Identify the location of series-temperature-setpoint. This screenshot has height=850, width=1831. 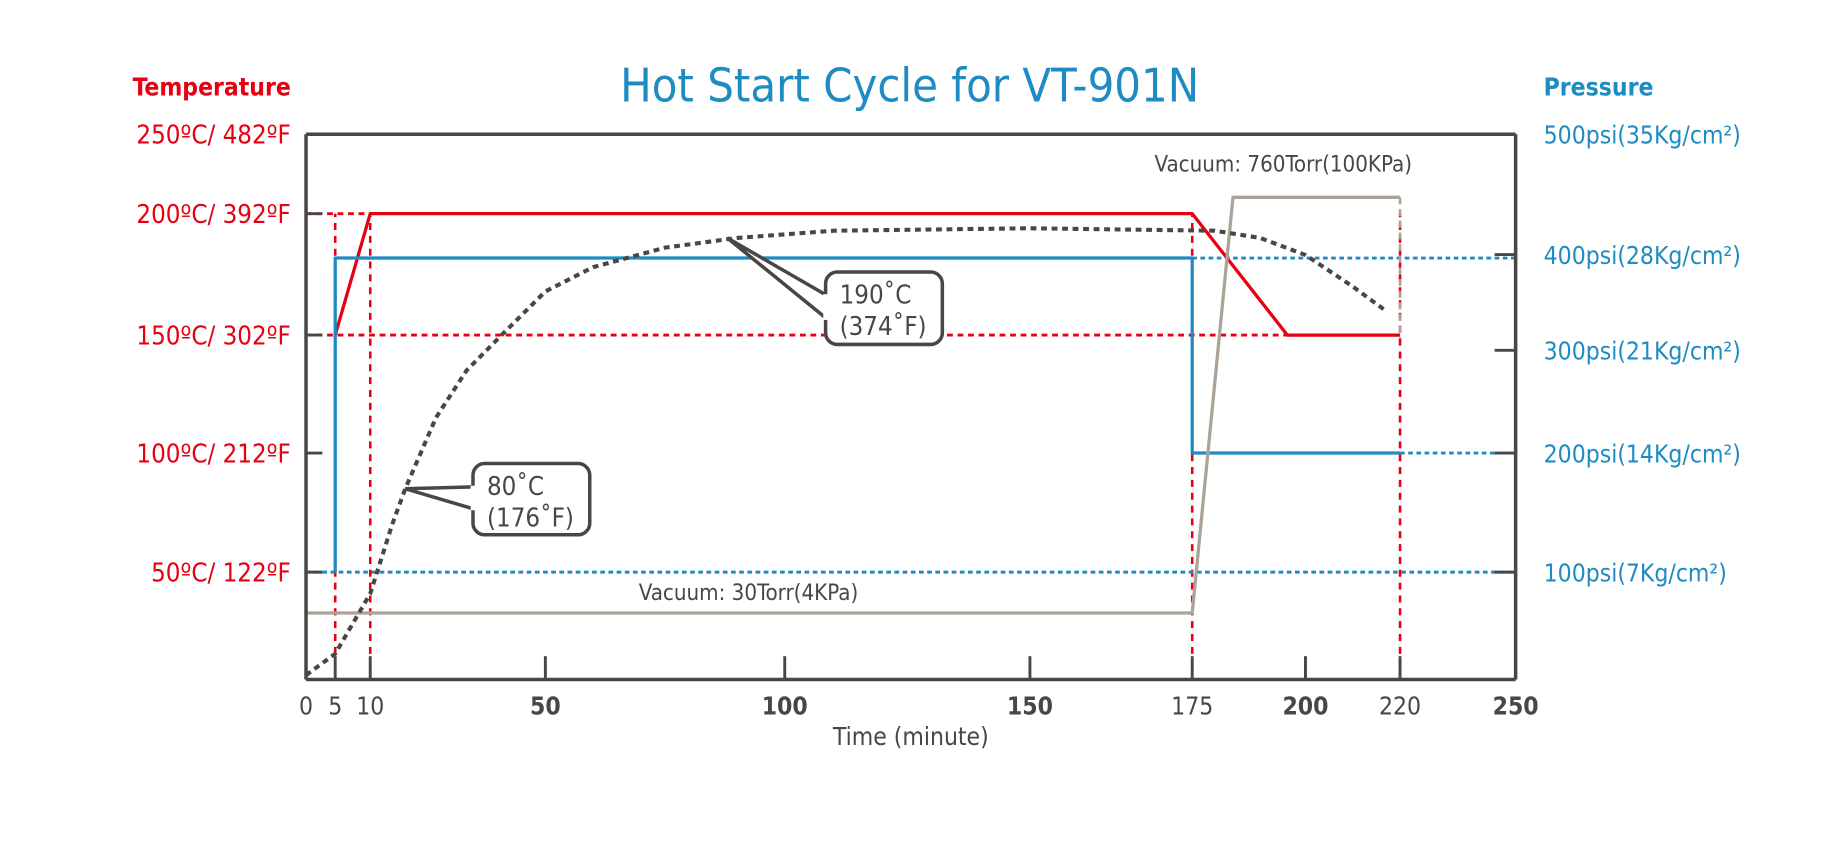
(867, 274).